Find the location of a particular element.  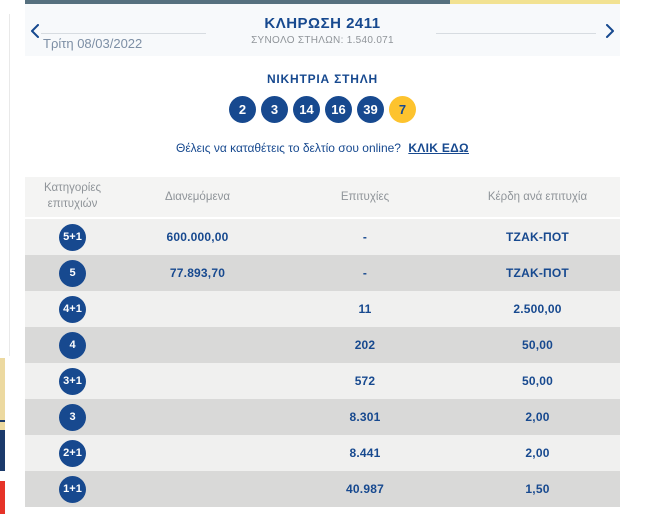

winning-number-ball: 16 is located at coordinates (338, 109).